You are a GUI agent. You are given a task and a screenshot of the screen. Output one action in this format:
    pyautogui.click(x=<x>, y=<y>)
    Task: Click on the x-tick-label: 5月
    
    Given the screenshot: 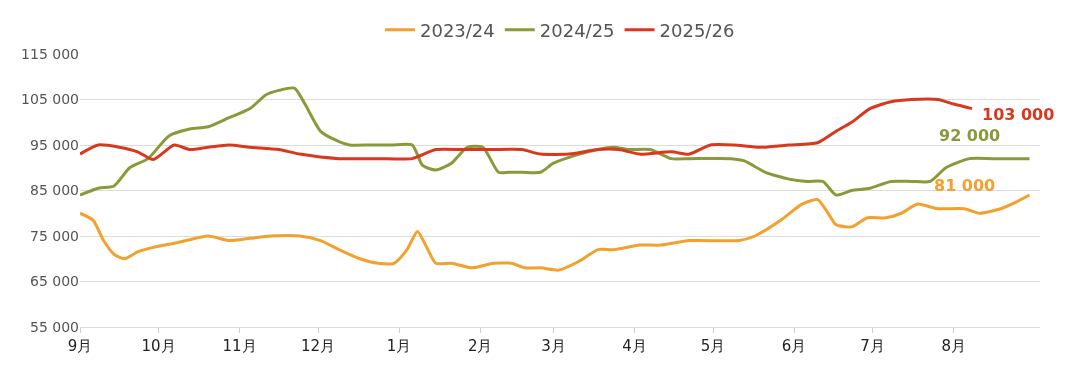 What is the action you would take?
    pyautogui.click(x=713, y=346)
    